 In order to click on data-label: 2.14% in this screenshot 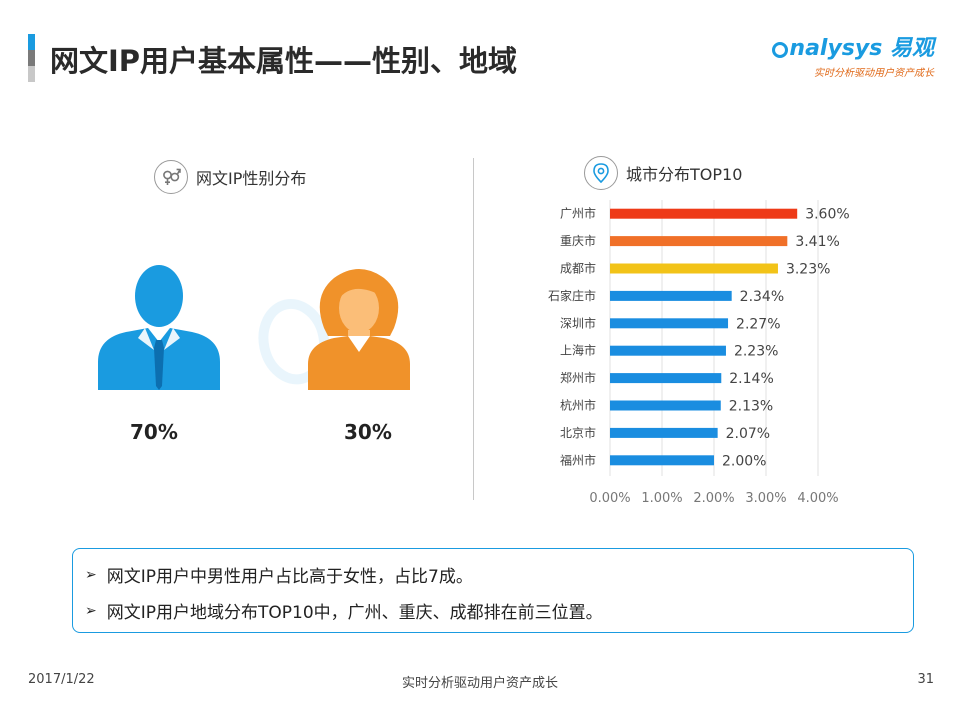, I will do `click(751, 379)`.